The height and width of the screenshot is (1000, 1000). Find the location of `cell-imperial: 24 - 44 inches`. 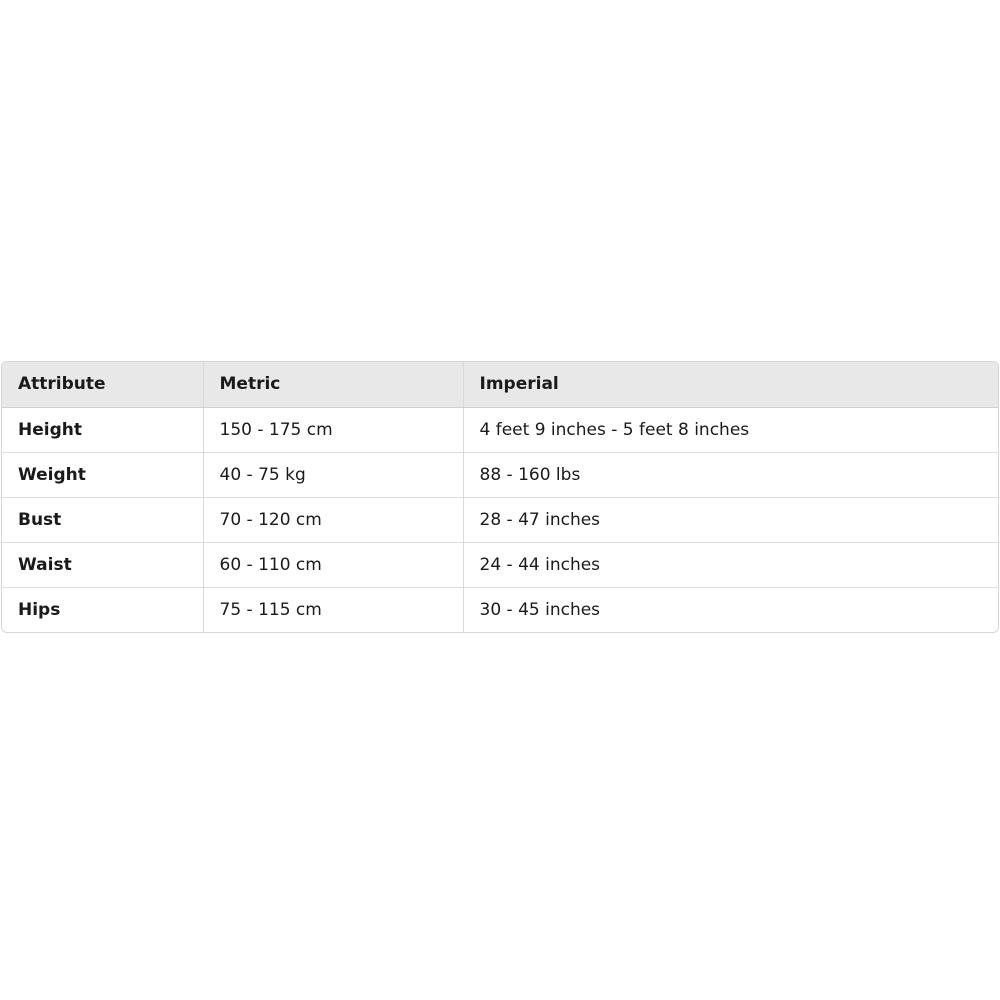

cell-imperial: 24 - 44 inches is located at coordinates (730, 564).